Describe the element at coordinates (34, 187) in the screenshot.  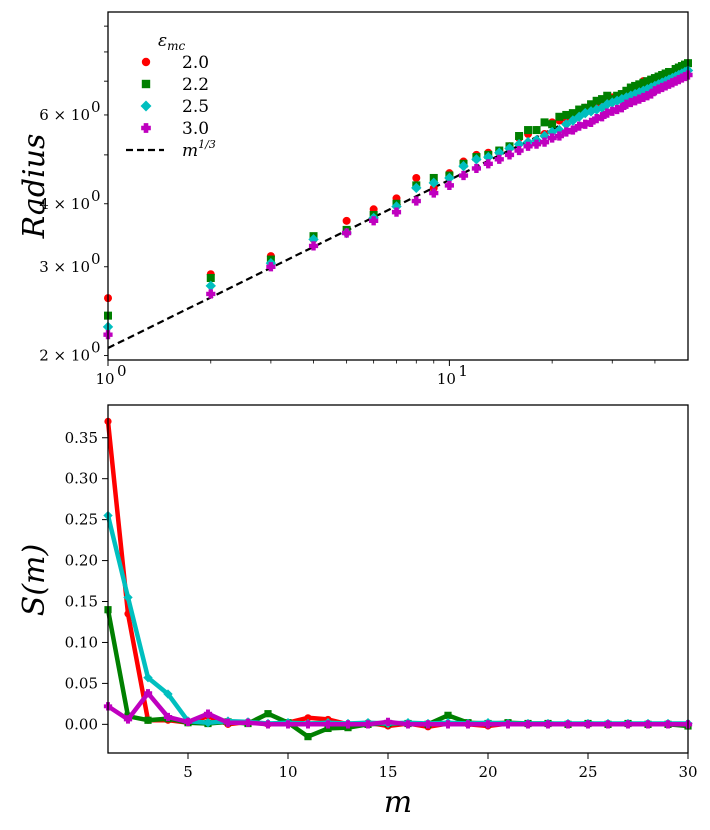
I see `radius-ylabel: Radius` at that location.